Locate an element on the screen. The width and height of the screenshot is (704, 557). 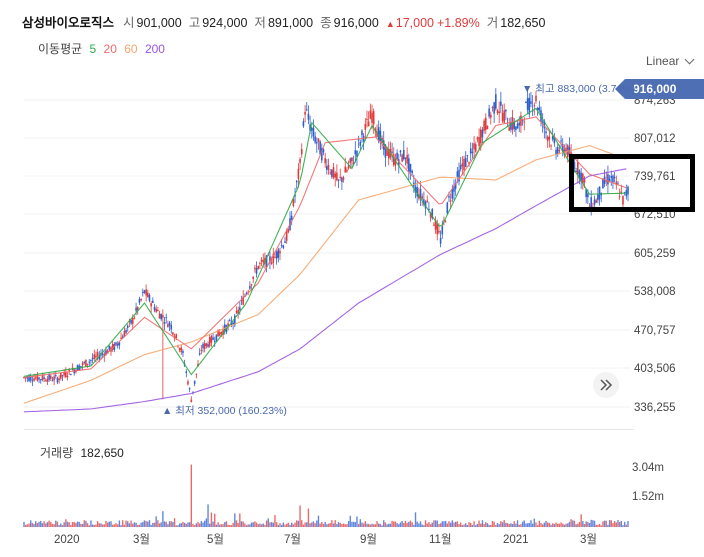
ma-5-label: 5 is located at coordinates (93, 49).